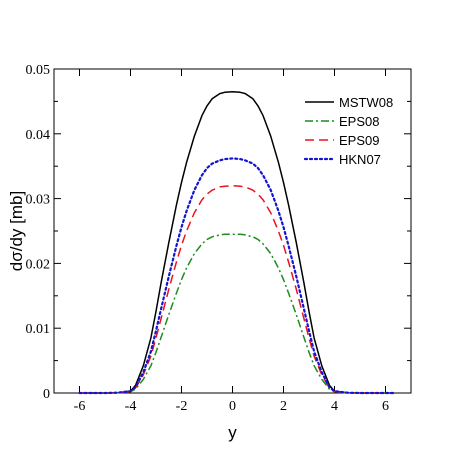  I want to click on x-tick-label: 6, so click(385, 406).